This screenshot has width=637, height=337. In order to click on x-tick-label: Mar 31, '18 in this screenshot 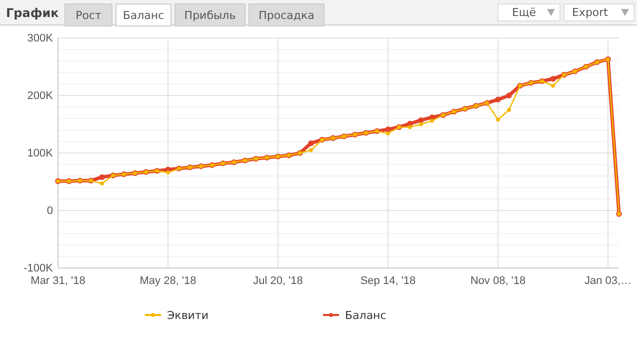, I will do `click(58, 280)`.